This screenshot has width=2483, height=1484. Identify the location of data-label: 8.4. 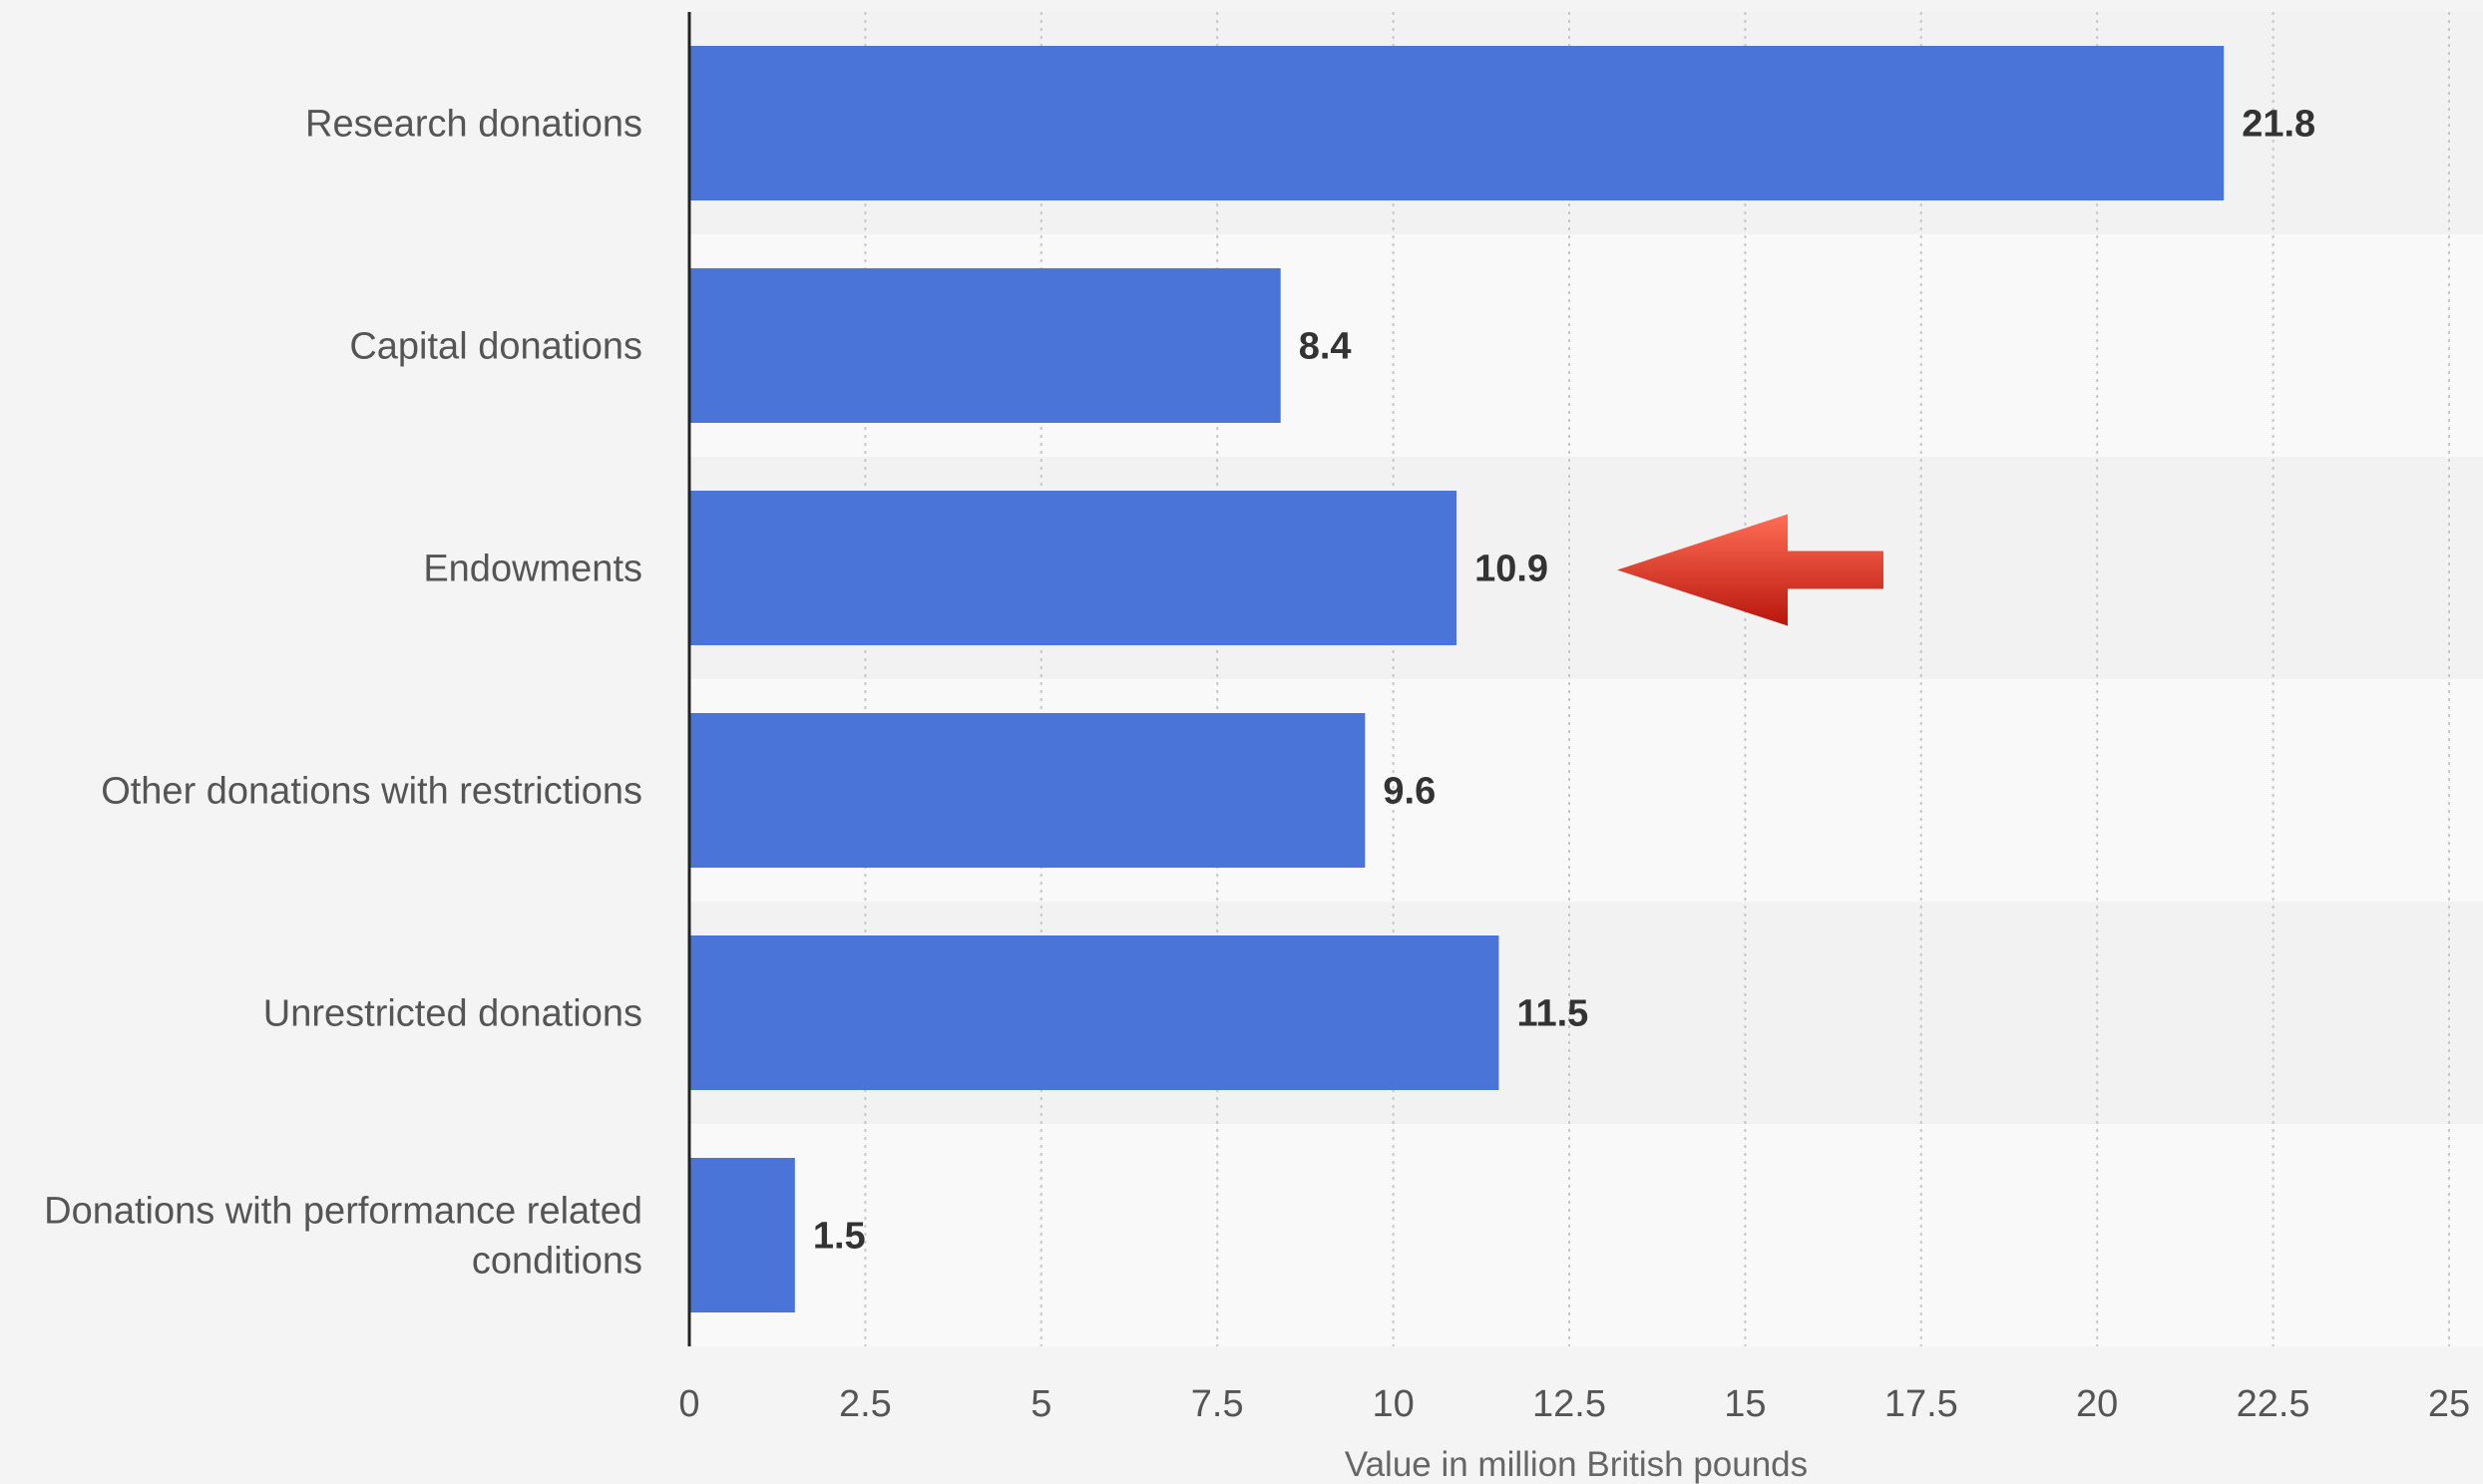
(1325, 347).